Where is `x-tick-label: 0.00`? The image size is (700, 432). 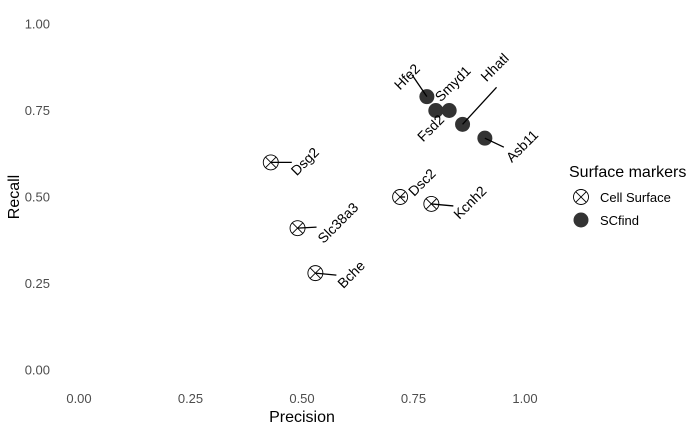 x-tick-label: 0.00 is located at coordinates (78, 398).